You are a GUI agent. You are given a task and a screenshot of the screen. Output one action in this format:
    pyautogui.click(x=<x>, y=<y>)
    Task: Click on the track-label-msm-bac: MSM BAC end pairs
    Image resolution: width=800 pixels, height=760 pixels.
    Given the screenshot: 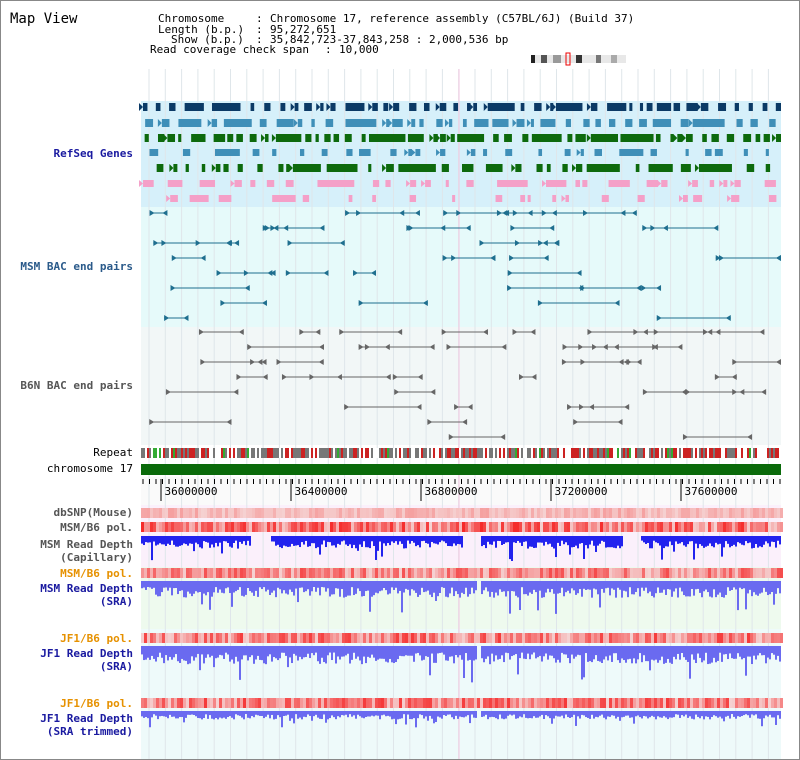 What is the action you would take?
    pyautogui.click(x=76, y=266)
    